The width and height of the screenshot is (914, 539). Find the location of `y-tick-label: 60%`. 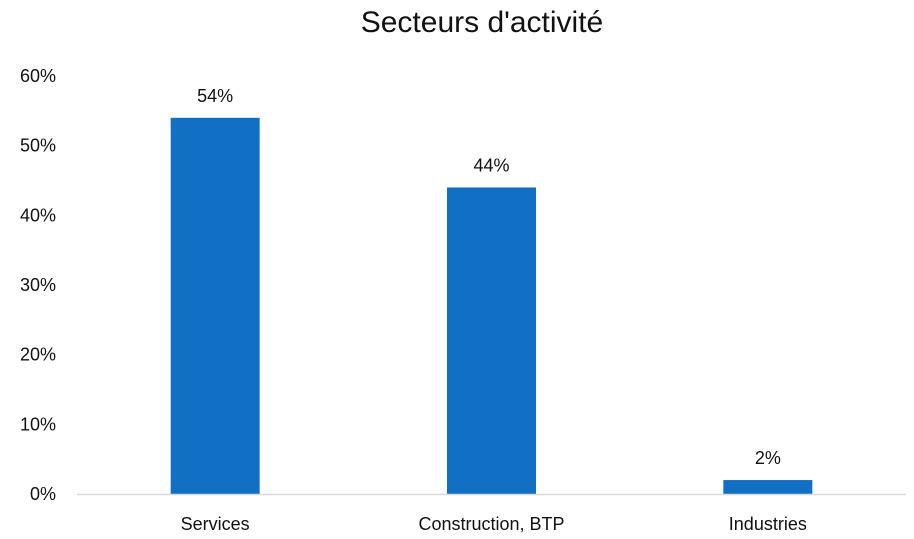

y-tick-label: 60% is located at coordinates (38, 76).